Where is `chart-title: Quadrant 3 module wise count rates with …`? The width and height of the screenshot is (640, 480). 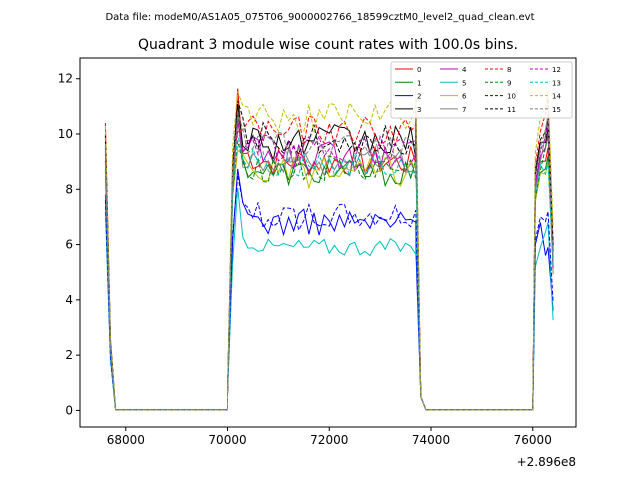
chart-title: Quadrant 3 module wise count rates with … is located at coordinates (328, 45).